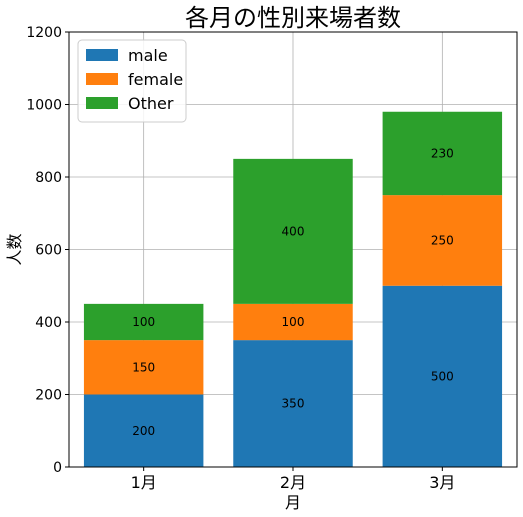 This screenshot has width=523, height=517. I want to click on data-label: 150, so click(143, 367).